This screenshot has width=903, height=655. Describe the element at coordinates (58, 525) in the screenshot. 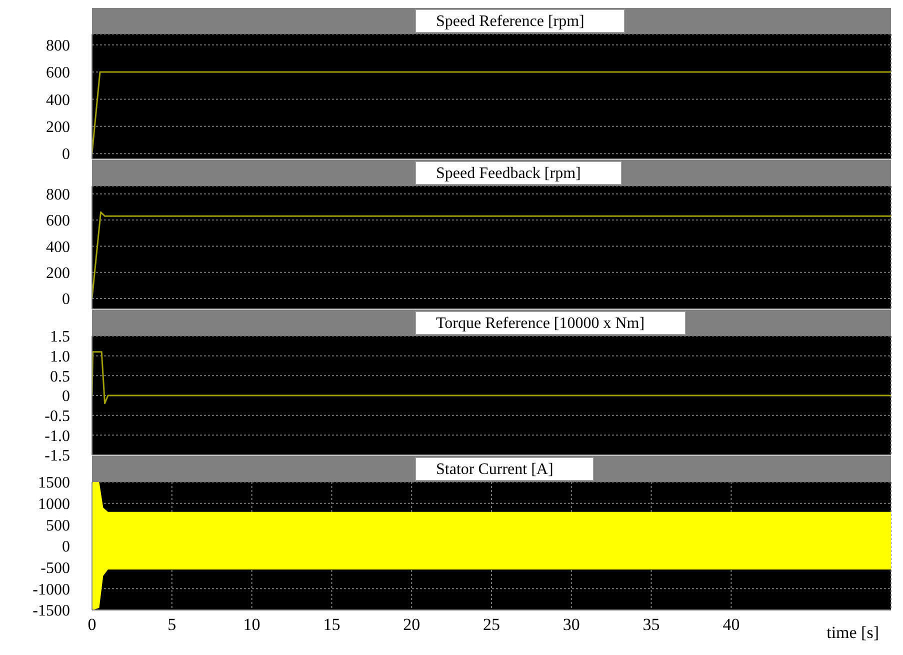

I see `y-tick-label: 500` at that location.